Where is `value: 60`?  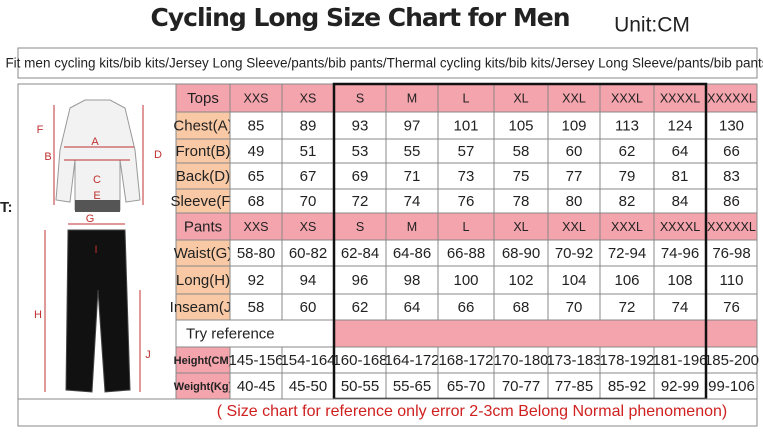 value: 60 is located at coordinates (308, 307).